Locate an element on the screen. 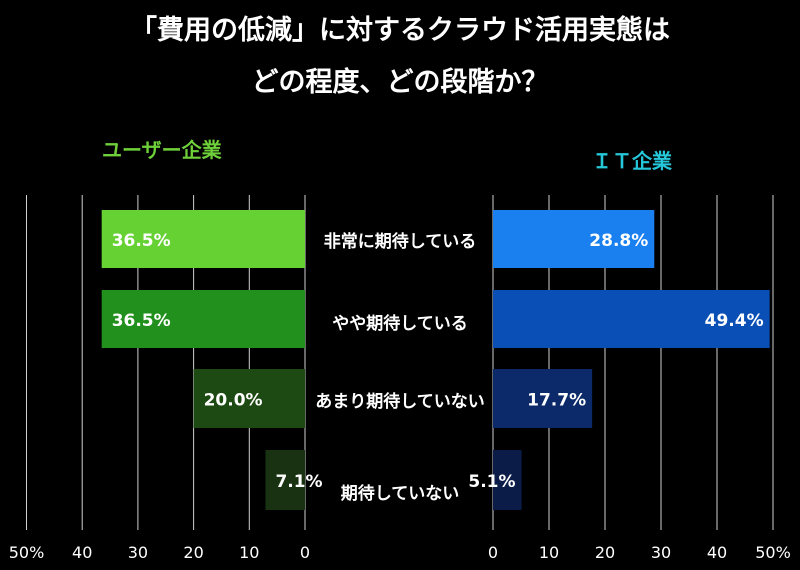 This screenshot has height=570, width=800. it-value-label: 17.7% is located at coordinates (556, 401).